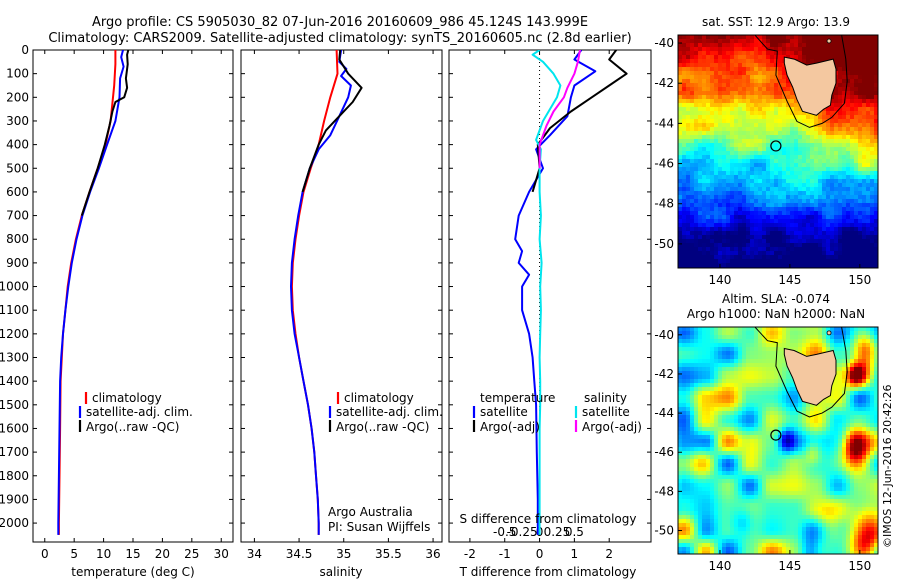 This screenshot has width=900, height=580. What do you see at coordinates (14, 499) in the screenshot?
I see `y-tick-label: 1900` at bounding box center [14, 499].